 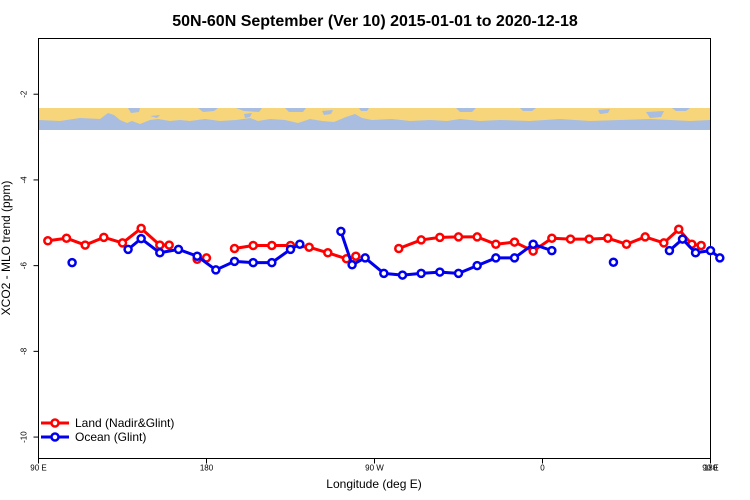 What do you see at coordinates (29, 266) in the screenshot?
I see `y-axis: -2 -4 -6 -8 -10` at bounding box center [29, 266].